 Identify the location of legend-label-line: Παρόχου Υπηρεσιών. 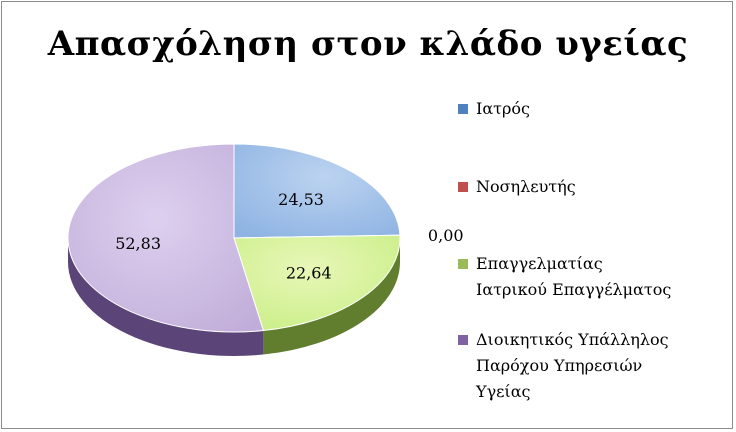
(559, 365).